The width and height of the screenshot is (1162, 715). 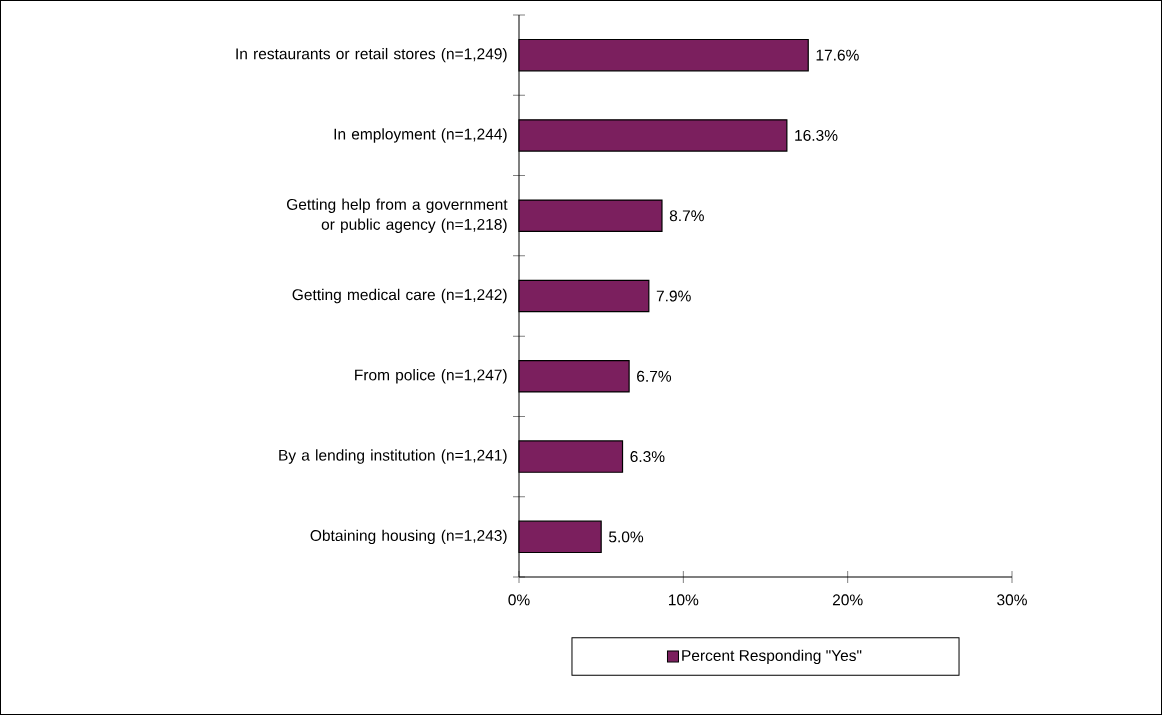 I want to click on data-label: 16.3%, so click(x=816, y=135).